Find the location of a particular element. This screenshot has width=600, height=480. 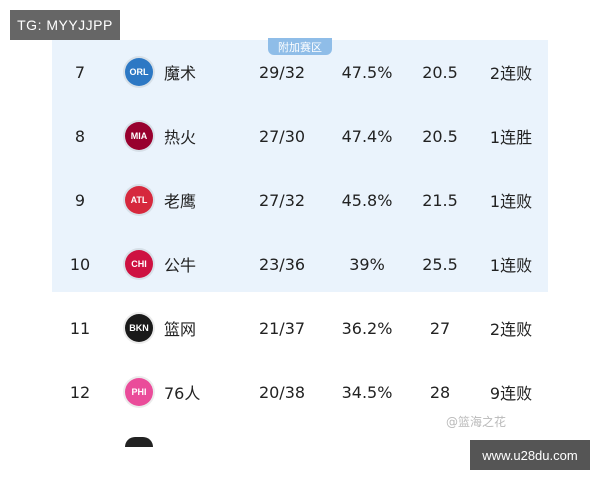

win-percentage: 36.2% is located at coordinates (367, 328).